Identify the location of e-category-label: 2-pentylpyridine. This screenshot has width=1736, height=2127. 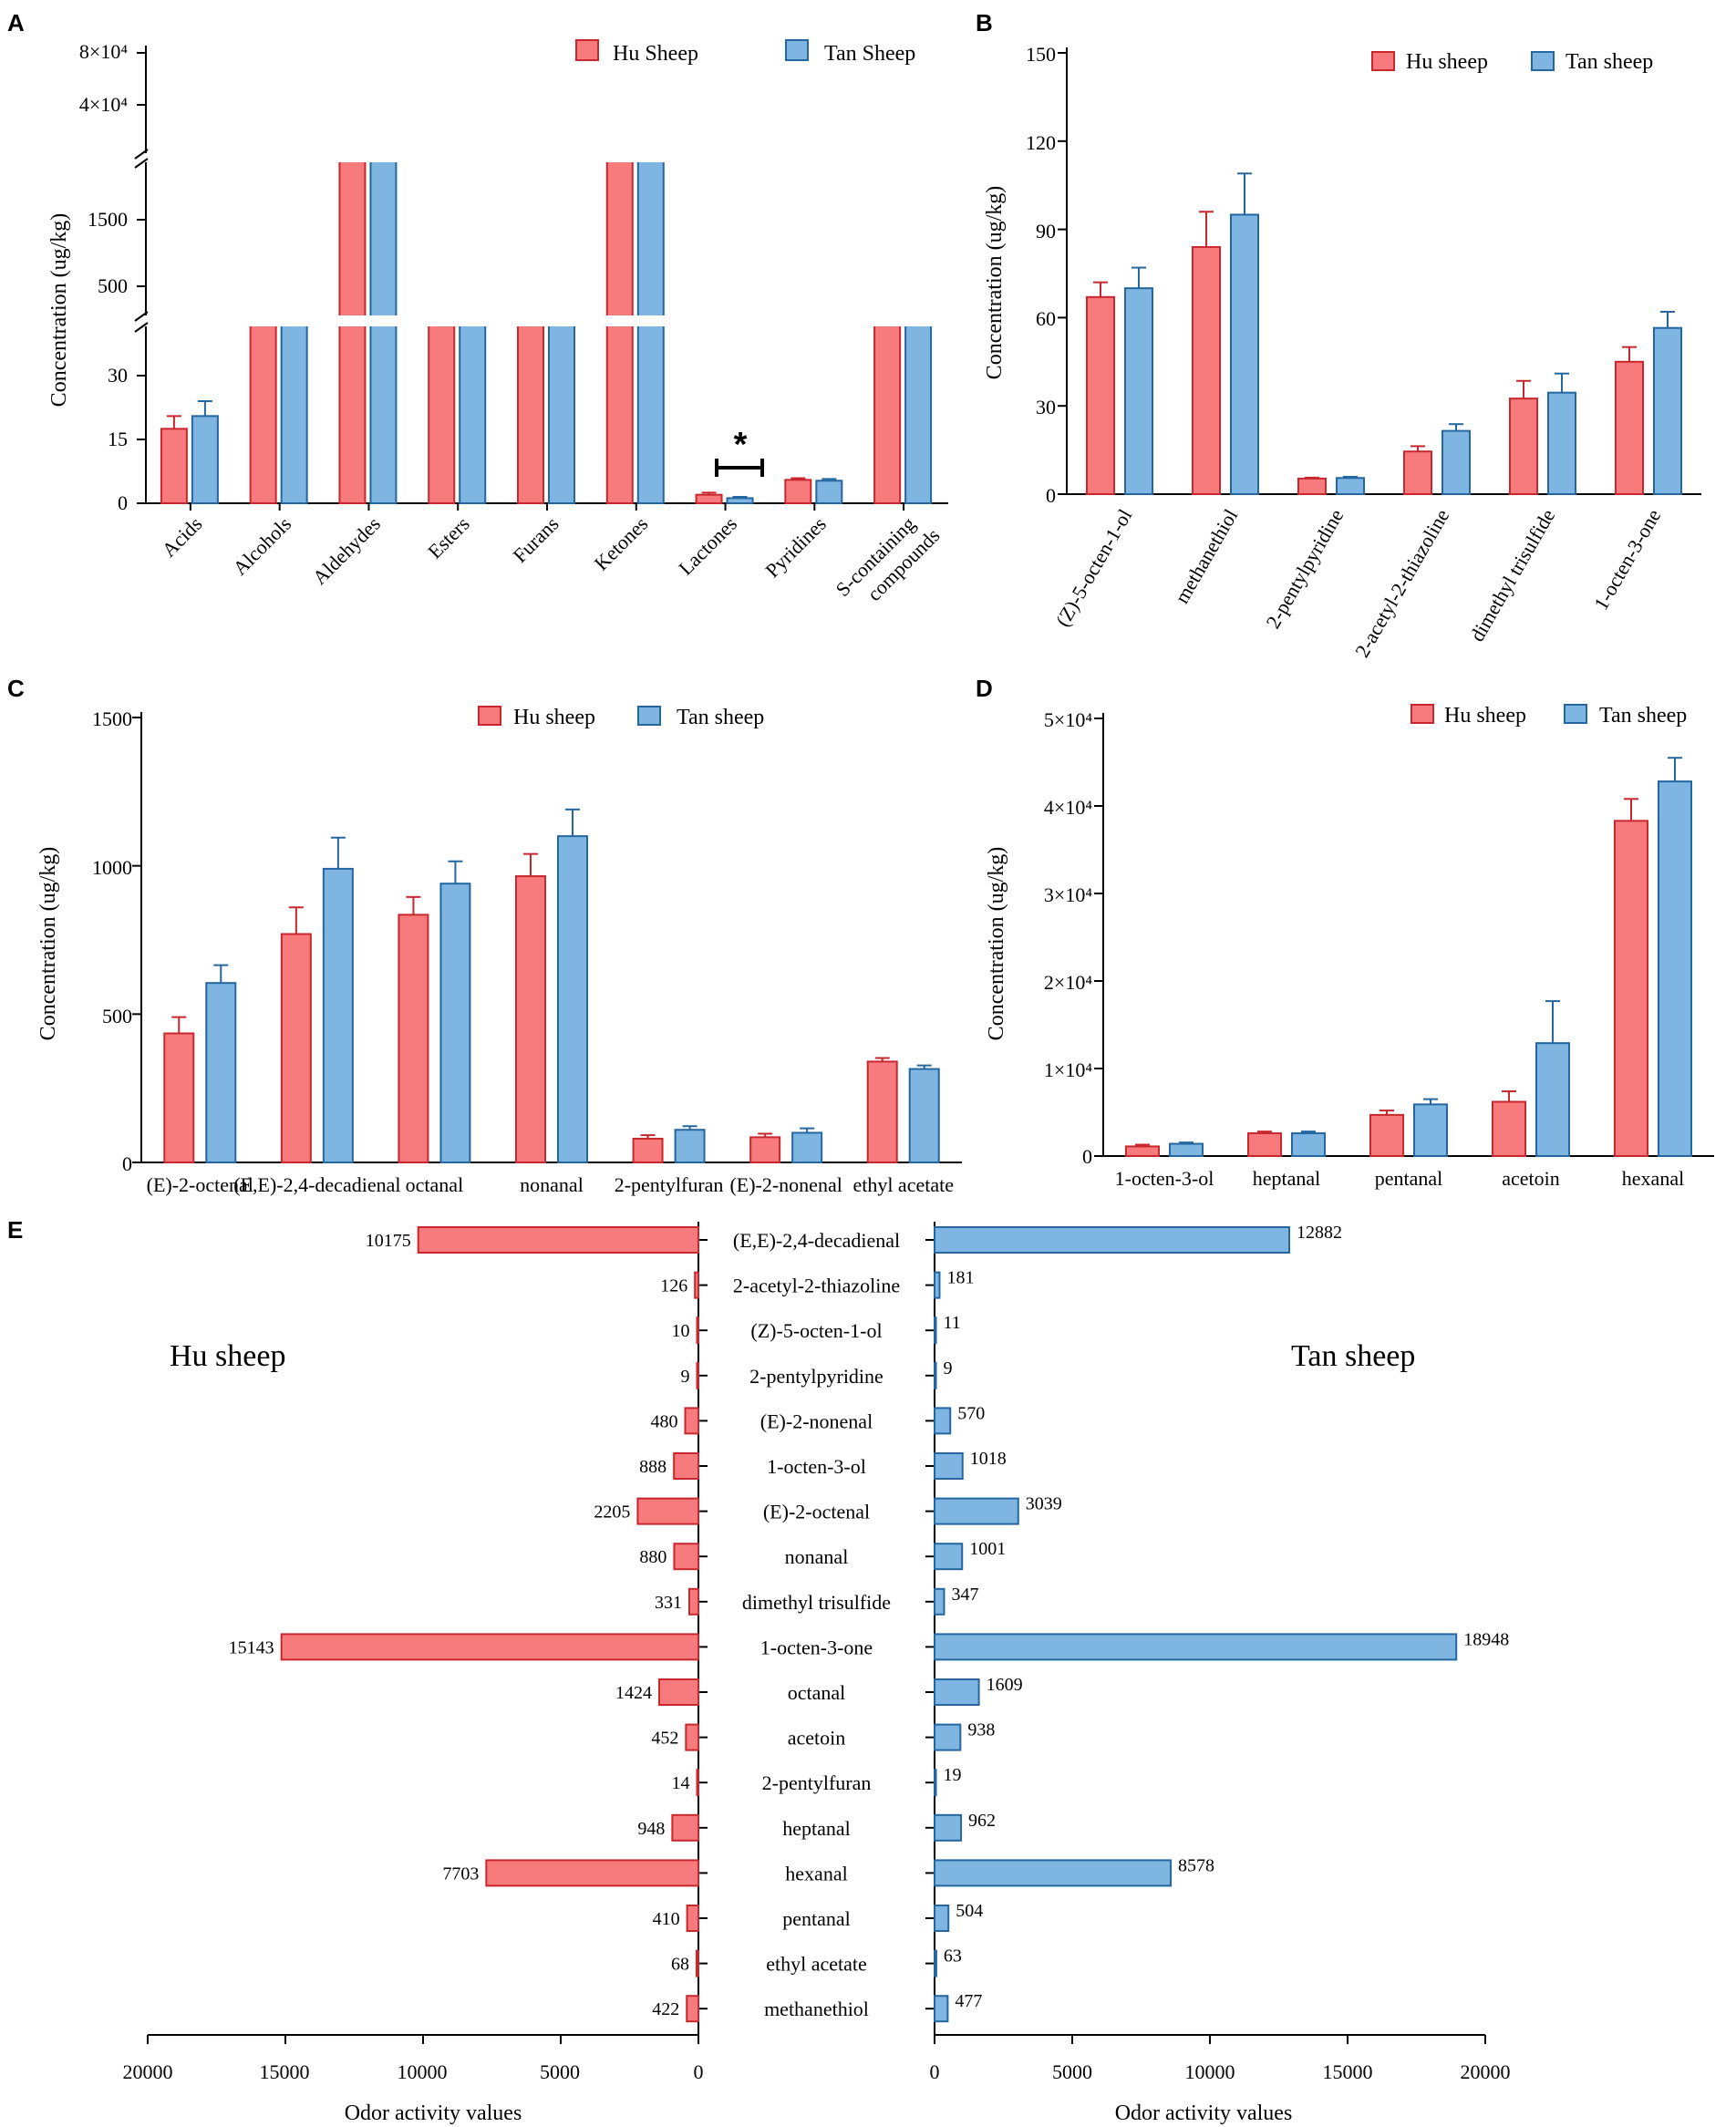
(816, 1376).